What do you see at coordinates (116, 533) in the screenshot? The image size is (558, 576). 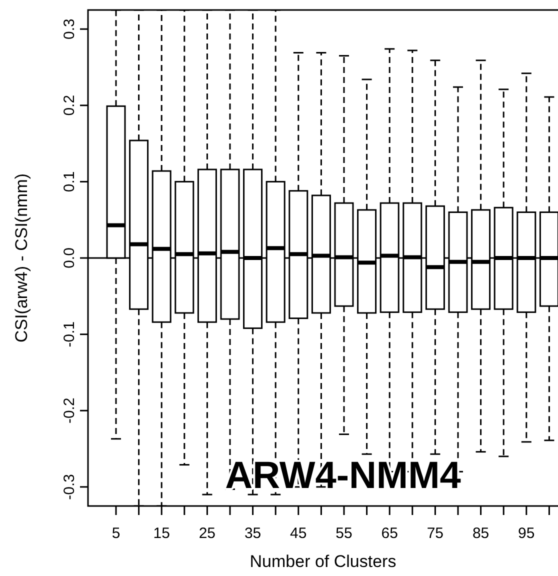 I see `x-tick-label: 5` at bounding box center [116, 533].